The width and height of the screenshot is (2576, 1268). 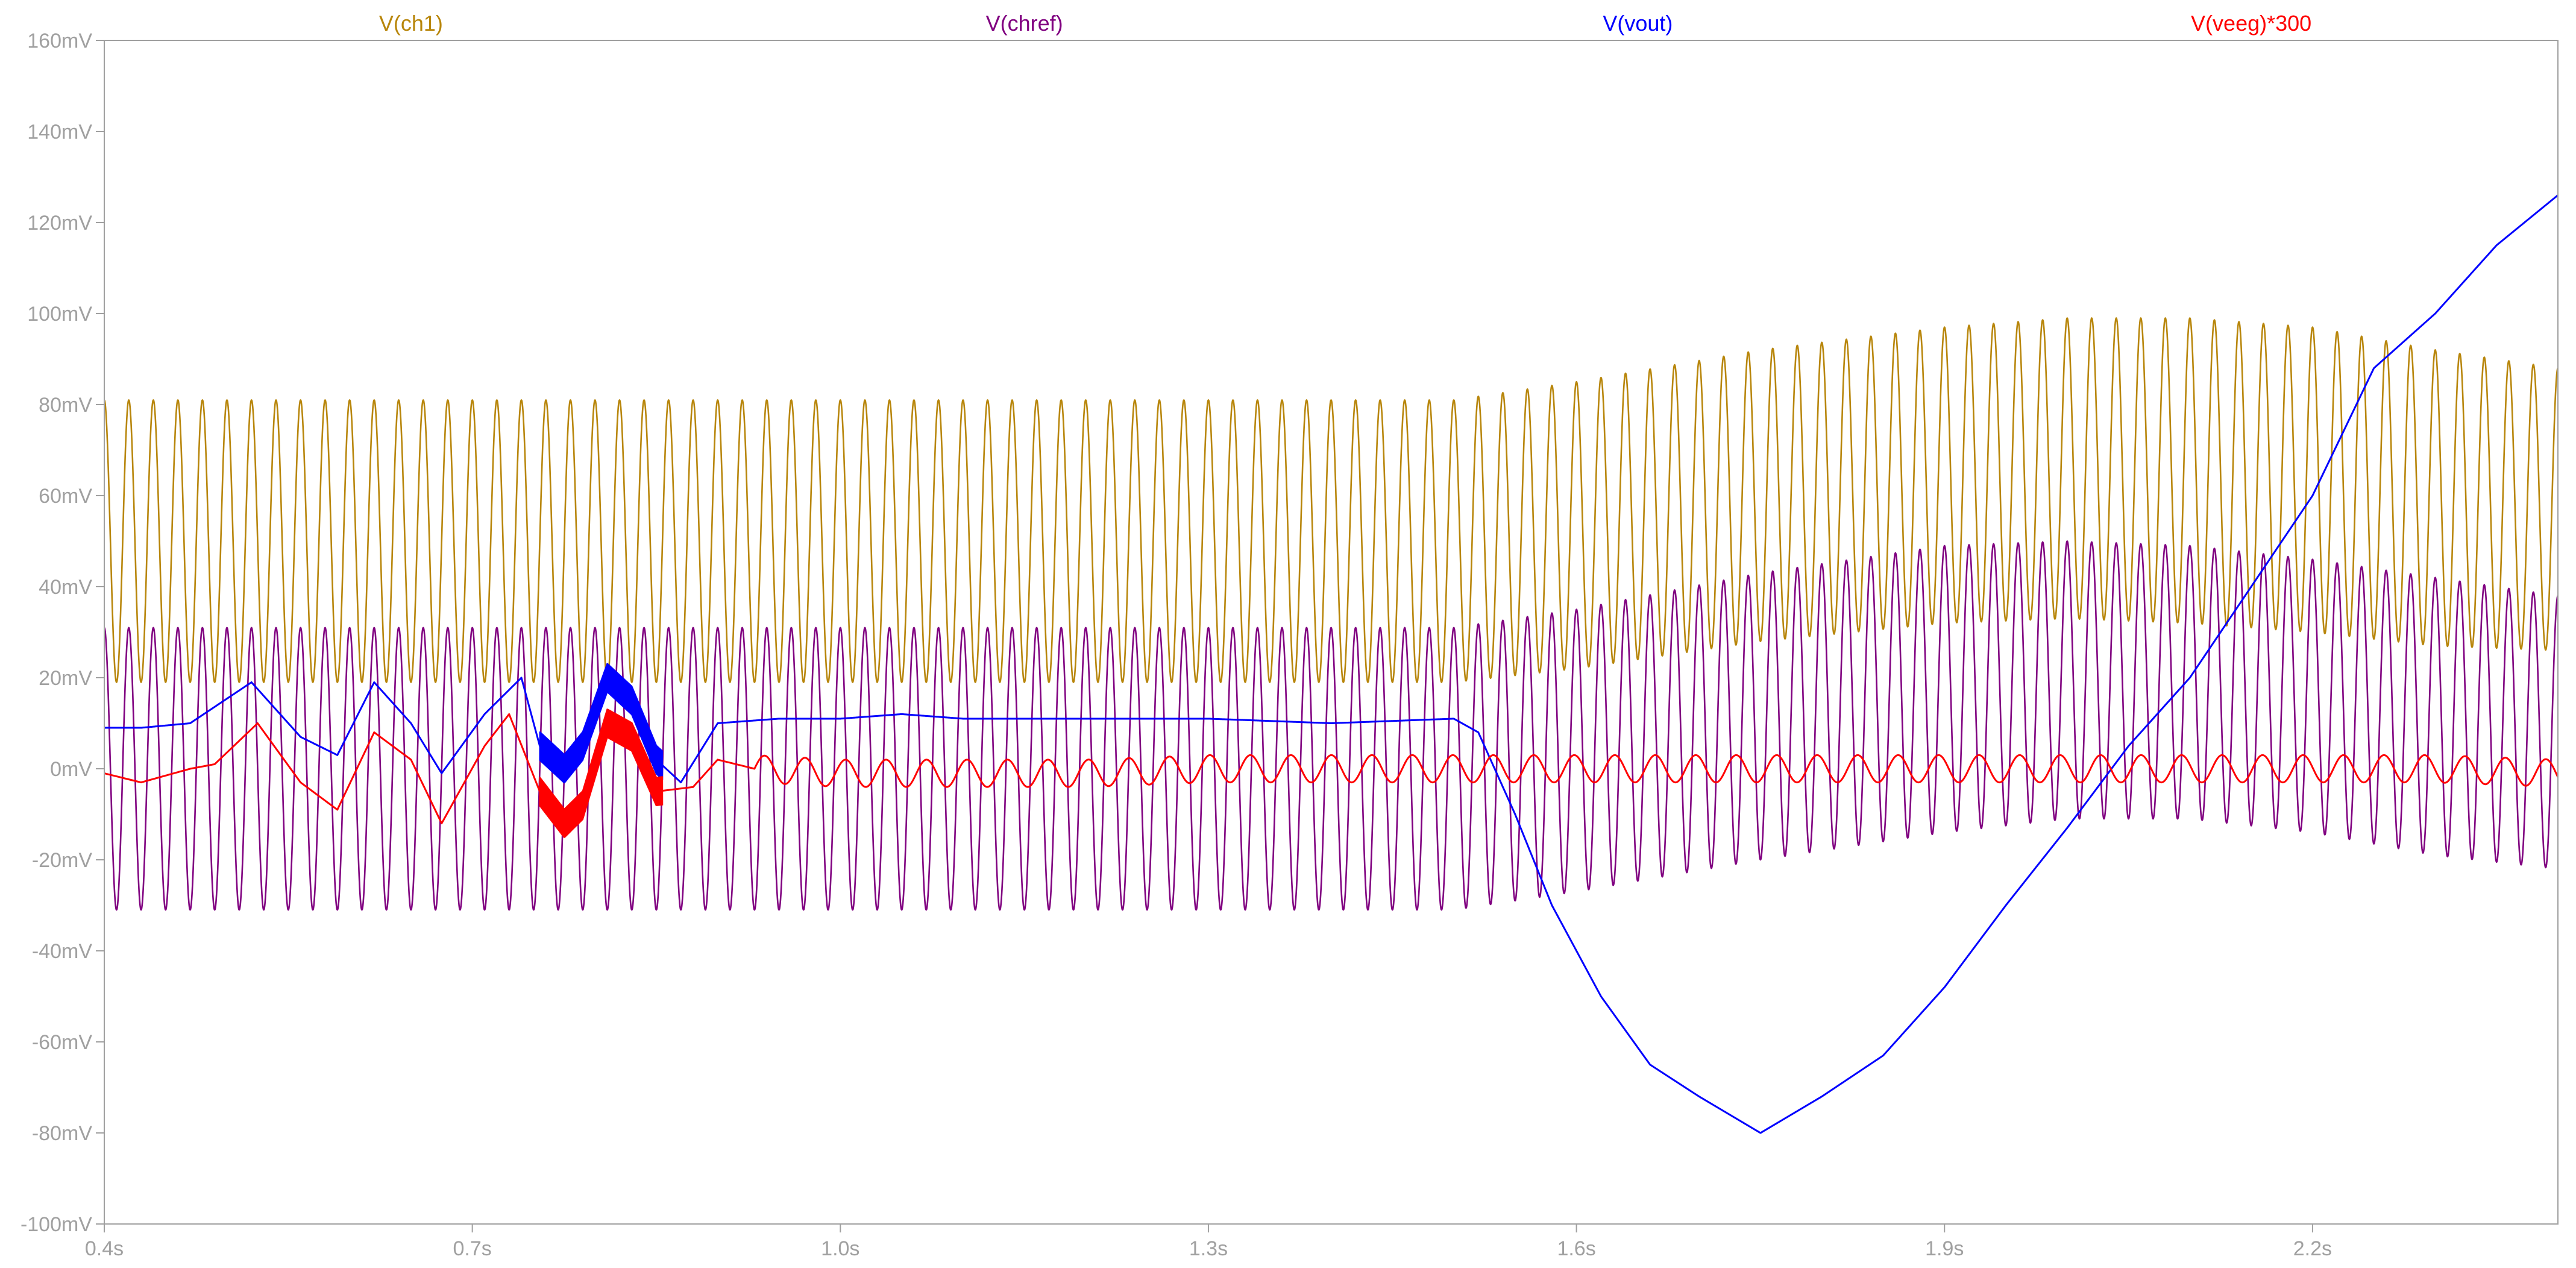 I want to click on legend-label-3: V(veeg)*300, so click(x=2251, y=23).